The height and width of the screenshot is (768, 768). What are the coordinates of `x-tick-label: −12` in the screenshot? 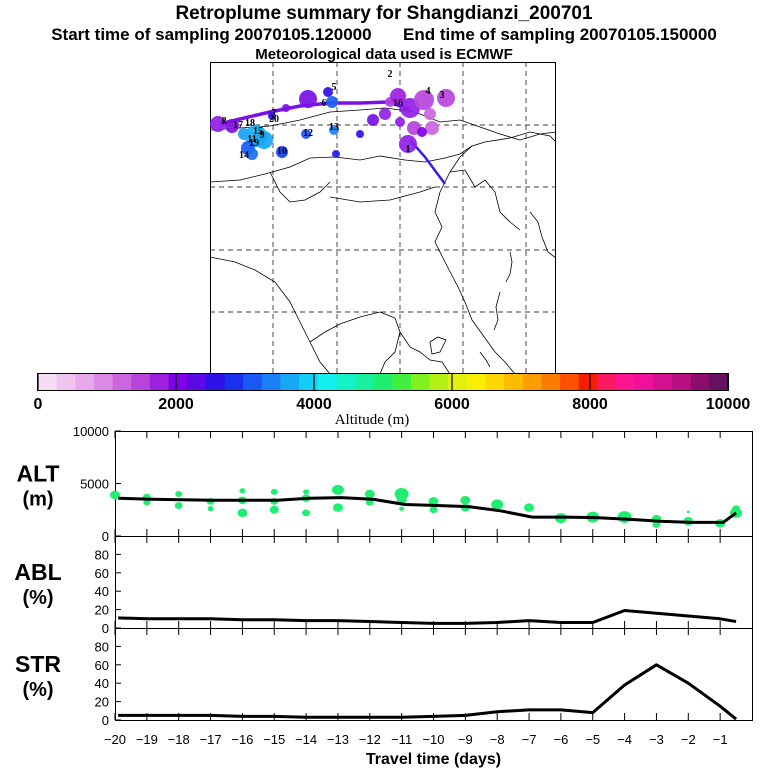 It's located at (370, 739).